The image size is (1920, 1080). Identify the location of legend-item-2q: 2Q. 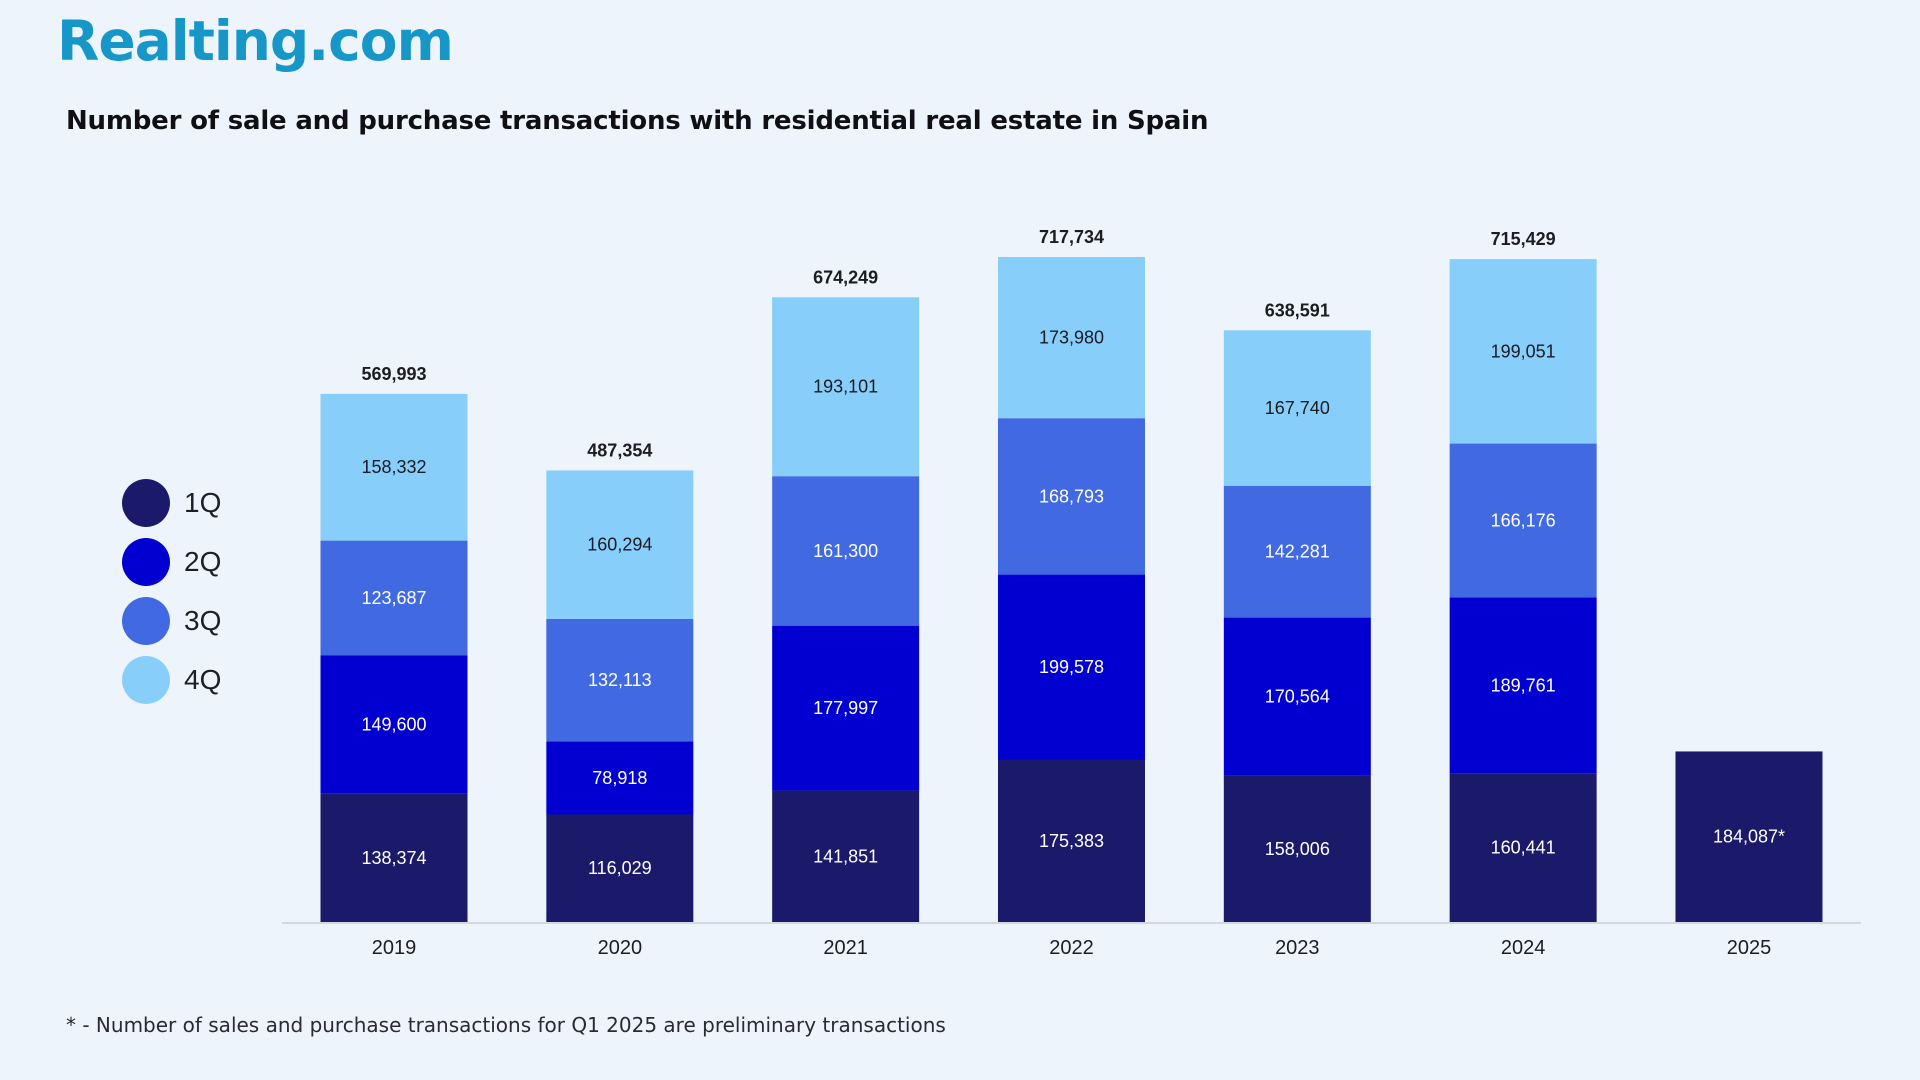
(171, 562).